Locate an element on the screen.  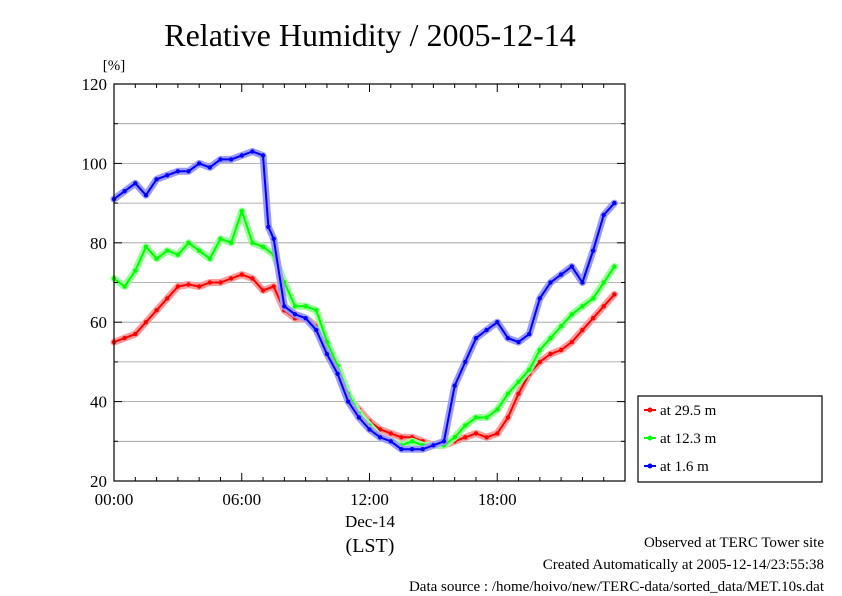
x-tick-label: 18:00 is located at coordinates (497, 499).